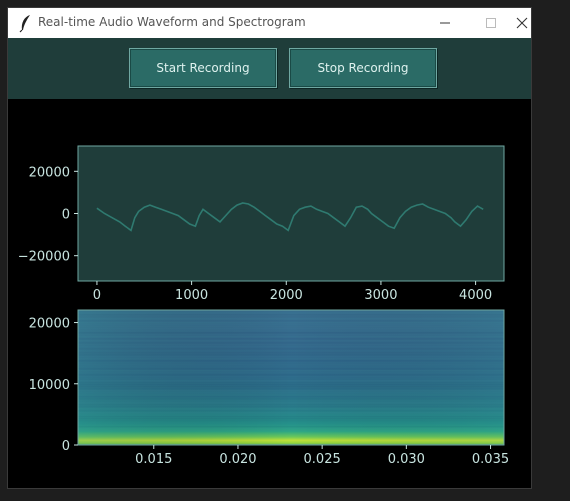 Image resolution: width=570 pixels, height=501 pixels. I want to click on x-tick-label: 0.025, so click(322, 459).